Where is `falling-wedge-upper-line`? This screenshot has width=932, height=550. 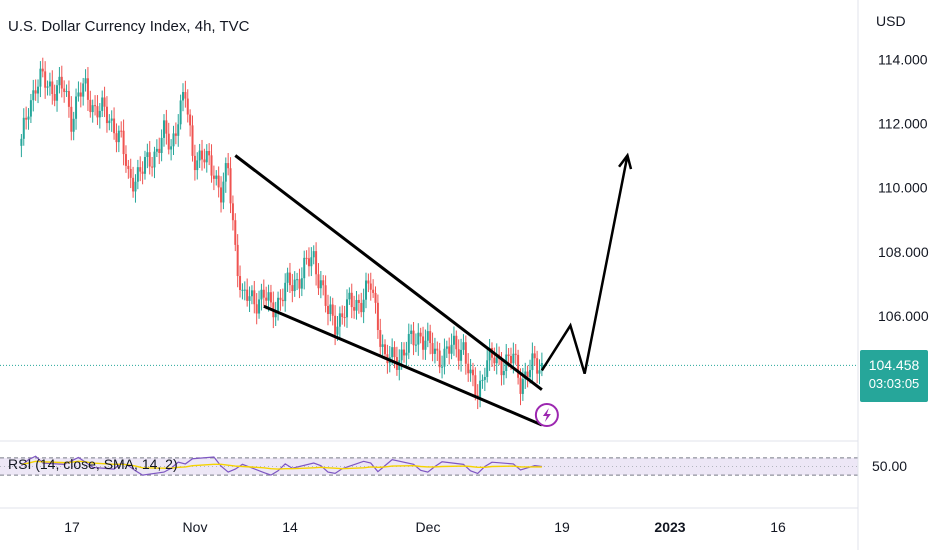 falling-wedge-upper-line is located at coordinates (388, 272).